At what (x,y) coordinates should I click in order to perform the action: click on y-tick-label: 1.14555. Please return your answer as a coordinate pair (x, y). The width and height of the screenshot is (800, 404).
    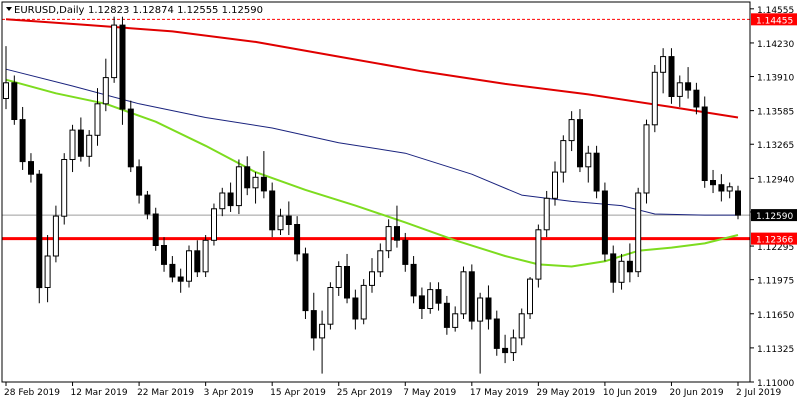
    Looking at the image, I should click on (775, 11).